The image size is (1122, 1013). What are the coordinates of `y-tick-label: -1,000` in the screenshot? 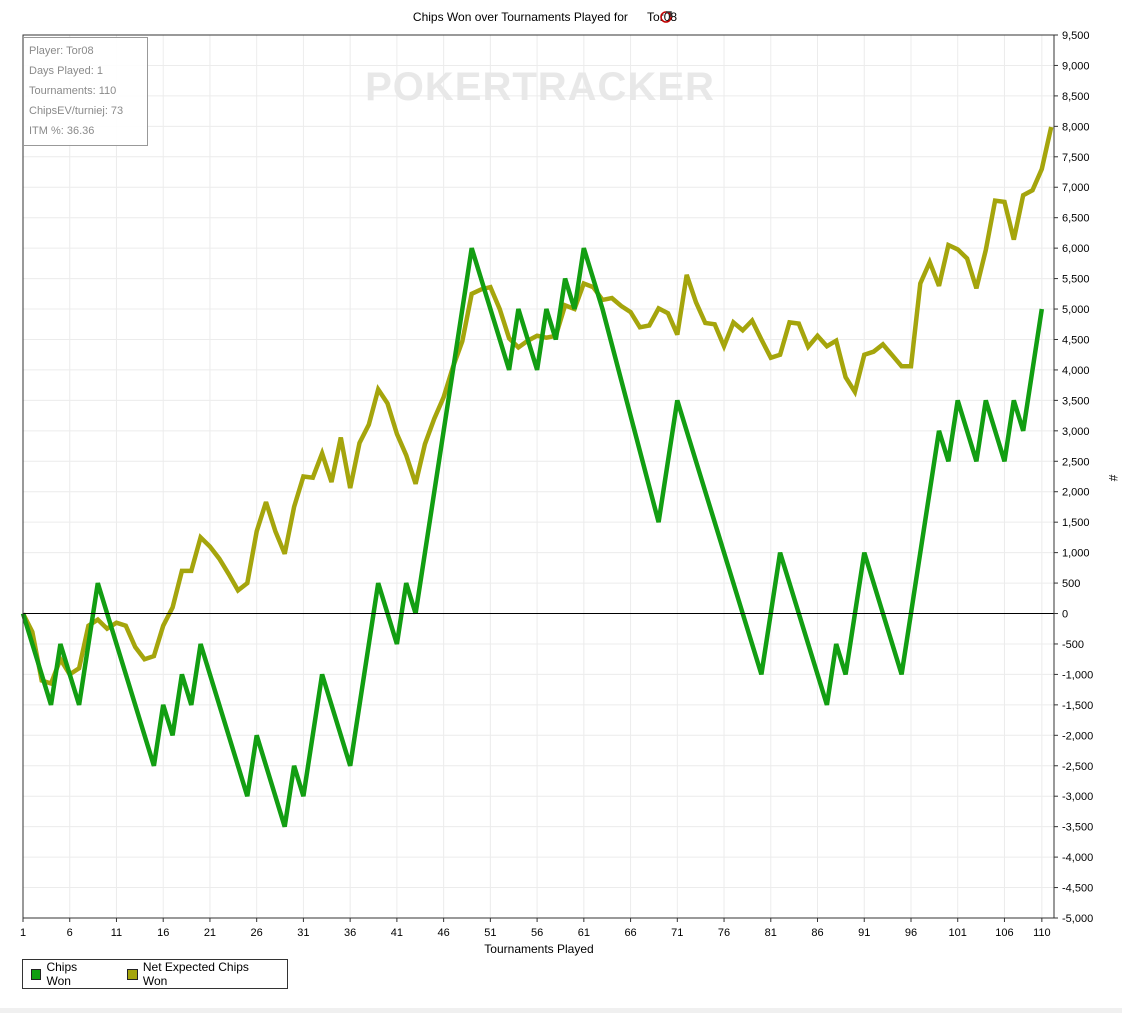 It's located at (1077, 675).